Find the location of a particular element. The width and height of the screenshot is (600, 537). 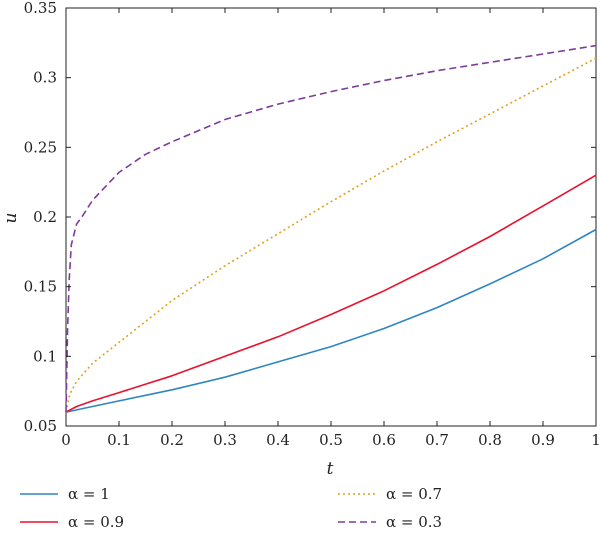

y-tick-label: 0.2 is located at coordinates (45, 217).